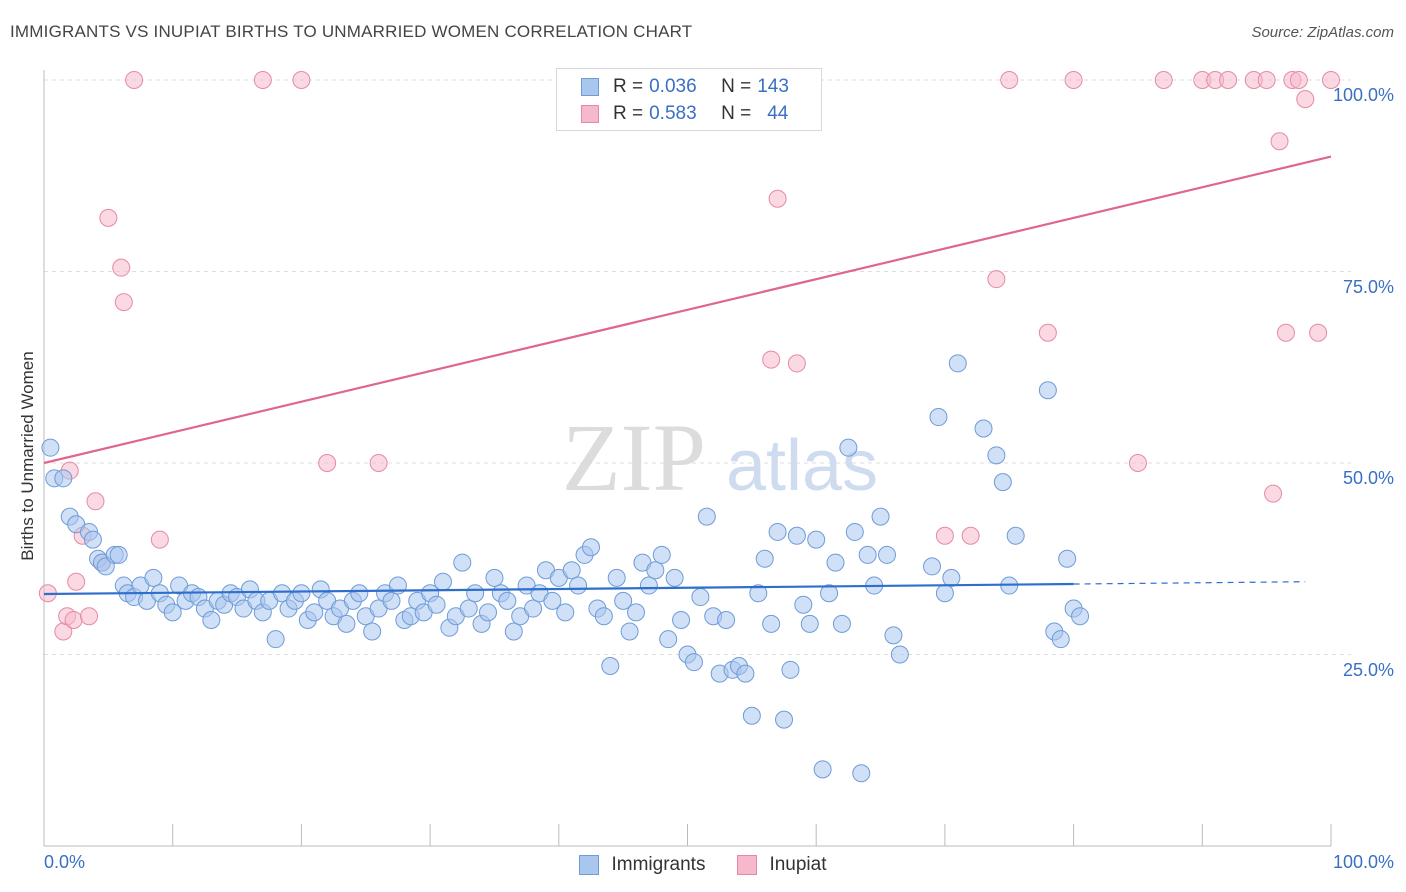  I want to click on series-legend: Immigrants Inupiat, so click(703, 865).